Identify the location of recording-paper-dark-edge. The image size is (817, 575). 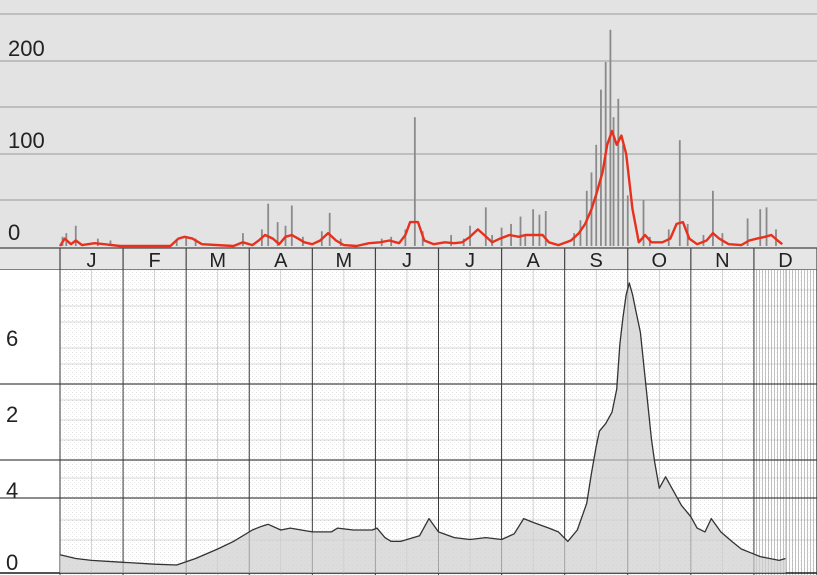
(786, 422).